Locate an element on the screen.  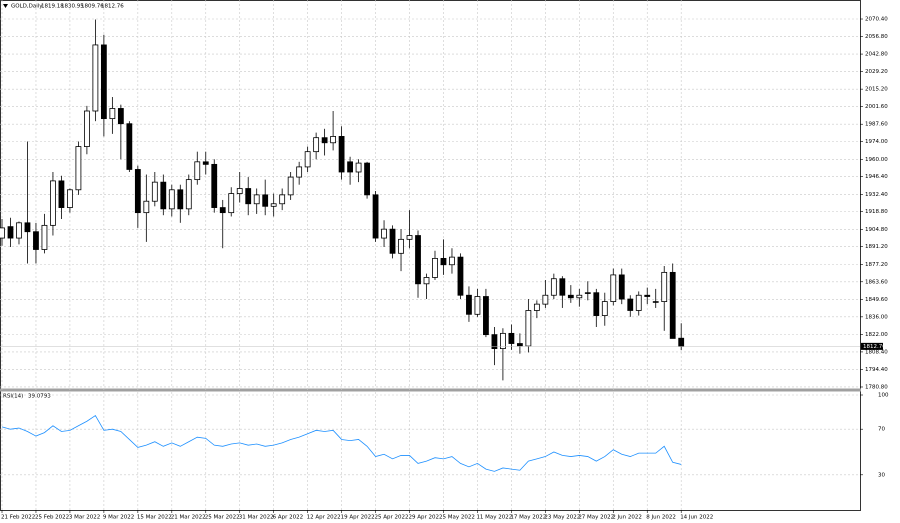
price-tag is located at coordinates (872, 346).